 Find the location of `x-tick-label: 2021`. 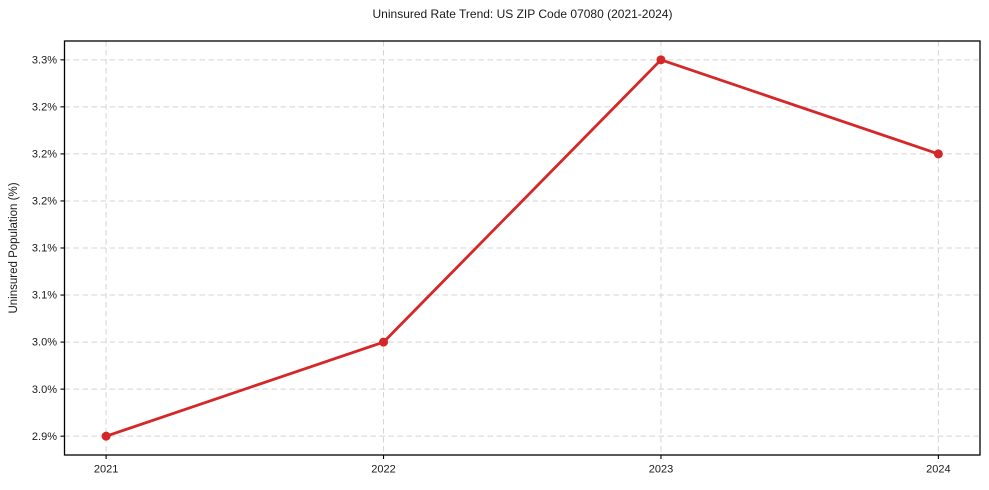

x-tick-label: 2021 is located at coordinates (106, 470).